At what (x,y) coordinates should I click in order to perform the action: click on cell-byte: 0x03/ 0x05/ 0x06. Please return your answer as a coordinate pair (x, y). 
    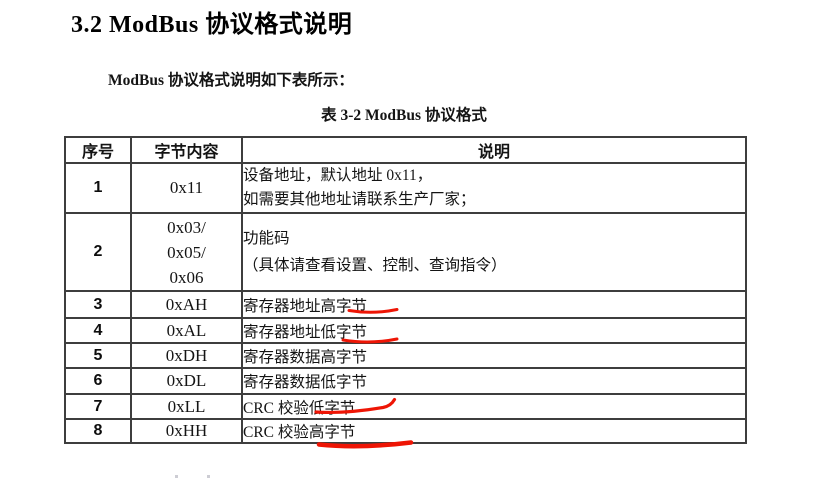
    Looking at the image, I should click on (186, 252).